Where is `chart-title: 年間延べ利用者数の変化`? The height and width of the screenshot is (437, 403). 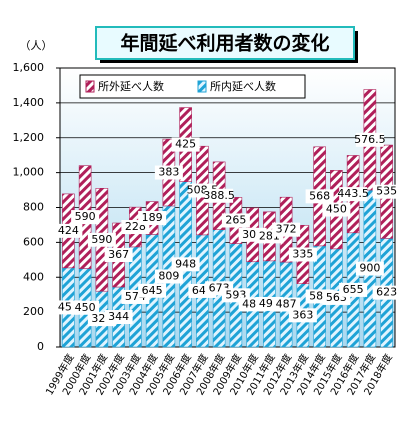
chart-title: 年間延べ利用者数の変化 is located at coordinates (224, 43).